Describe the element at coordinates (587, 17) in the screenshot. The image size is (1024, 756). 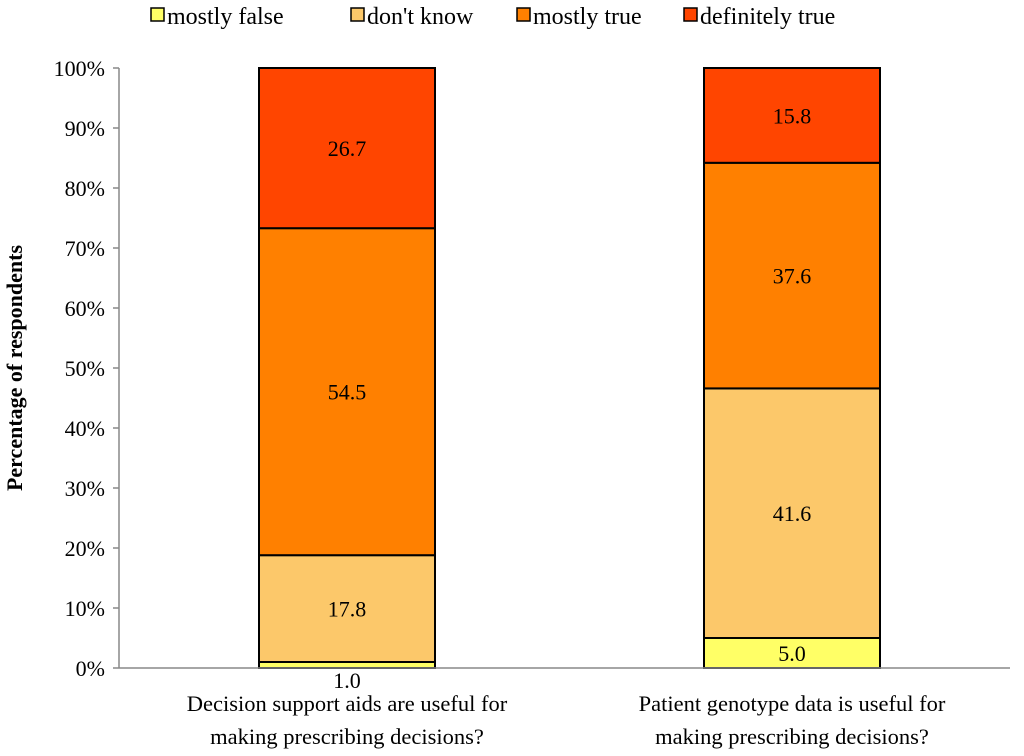
I see `legend-label: mostly true` at that location.